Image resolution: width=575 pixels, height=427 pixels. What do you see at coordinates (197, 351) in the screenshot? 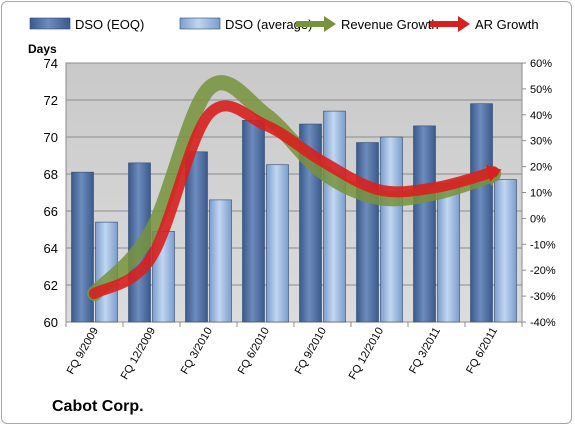
I see `x-tick-label: FQ 3/2010` at bounding box center [197, 351].